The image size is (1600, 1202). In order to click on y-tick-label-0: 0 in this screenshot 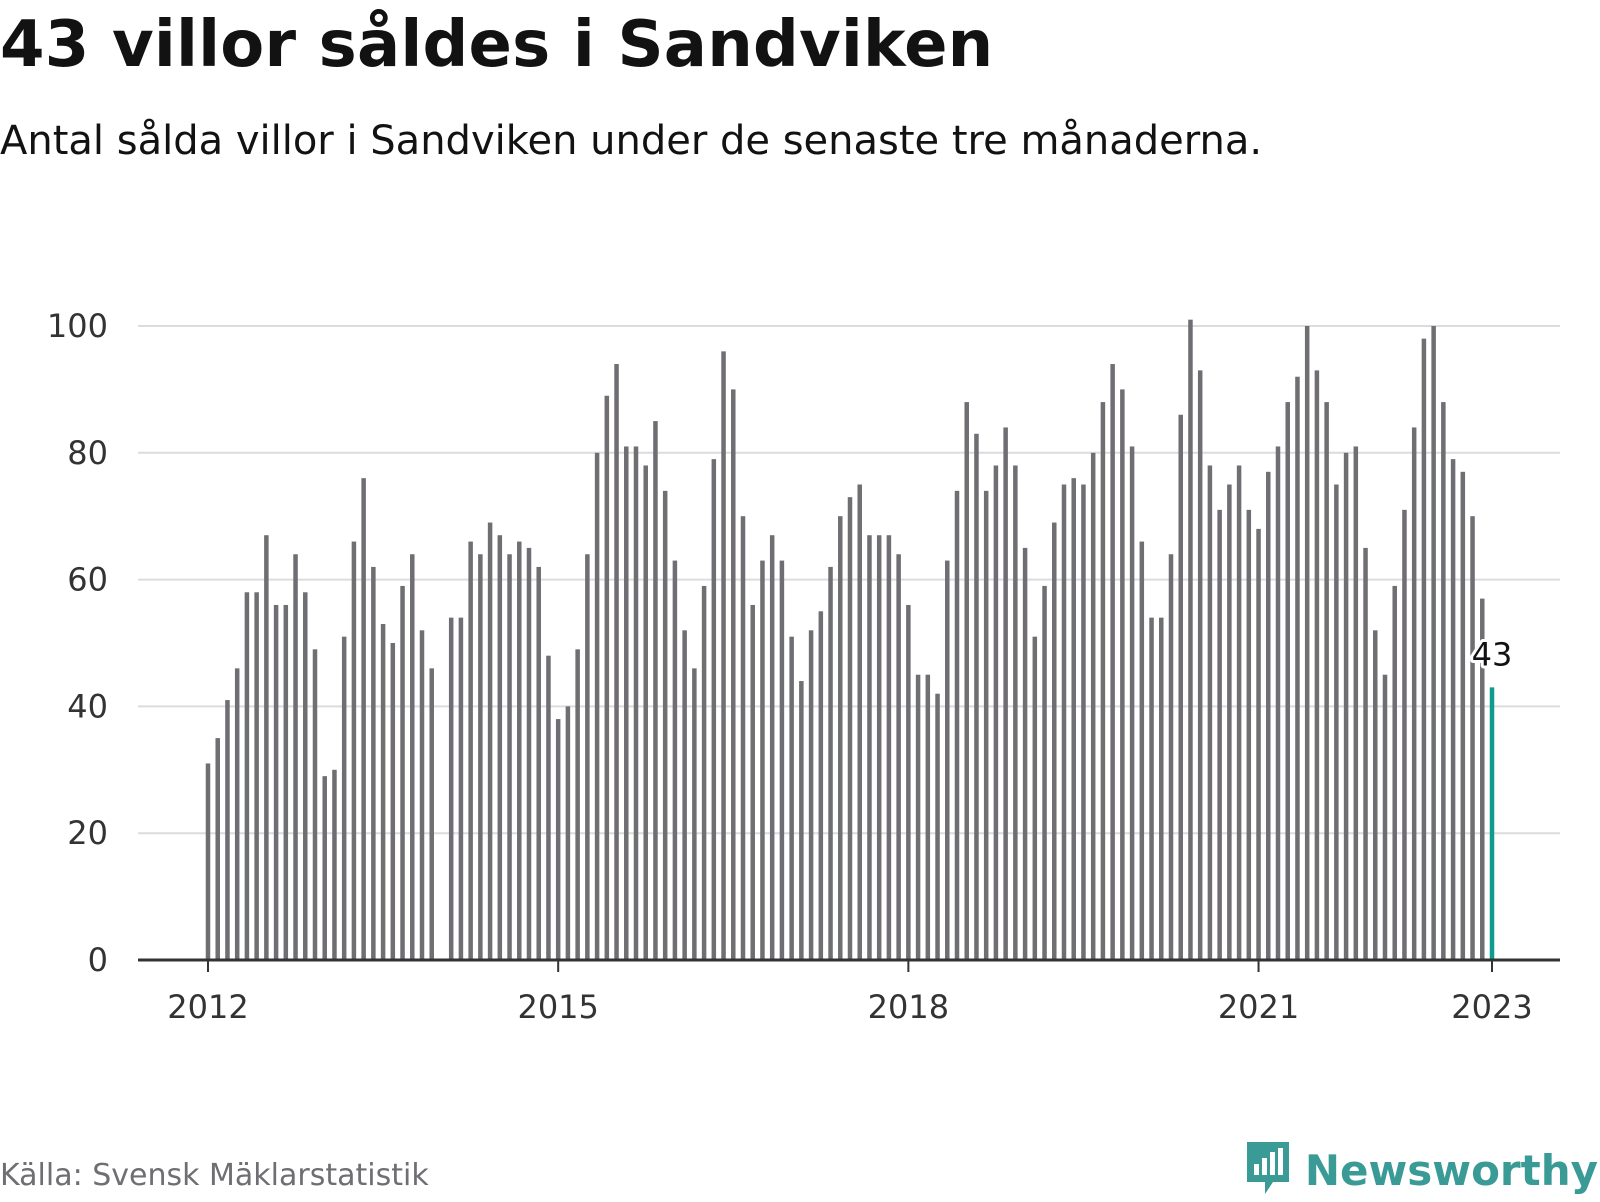, I will do `click(98, 960)`.